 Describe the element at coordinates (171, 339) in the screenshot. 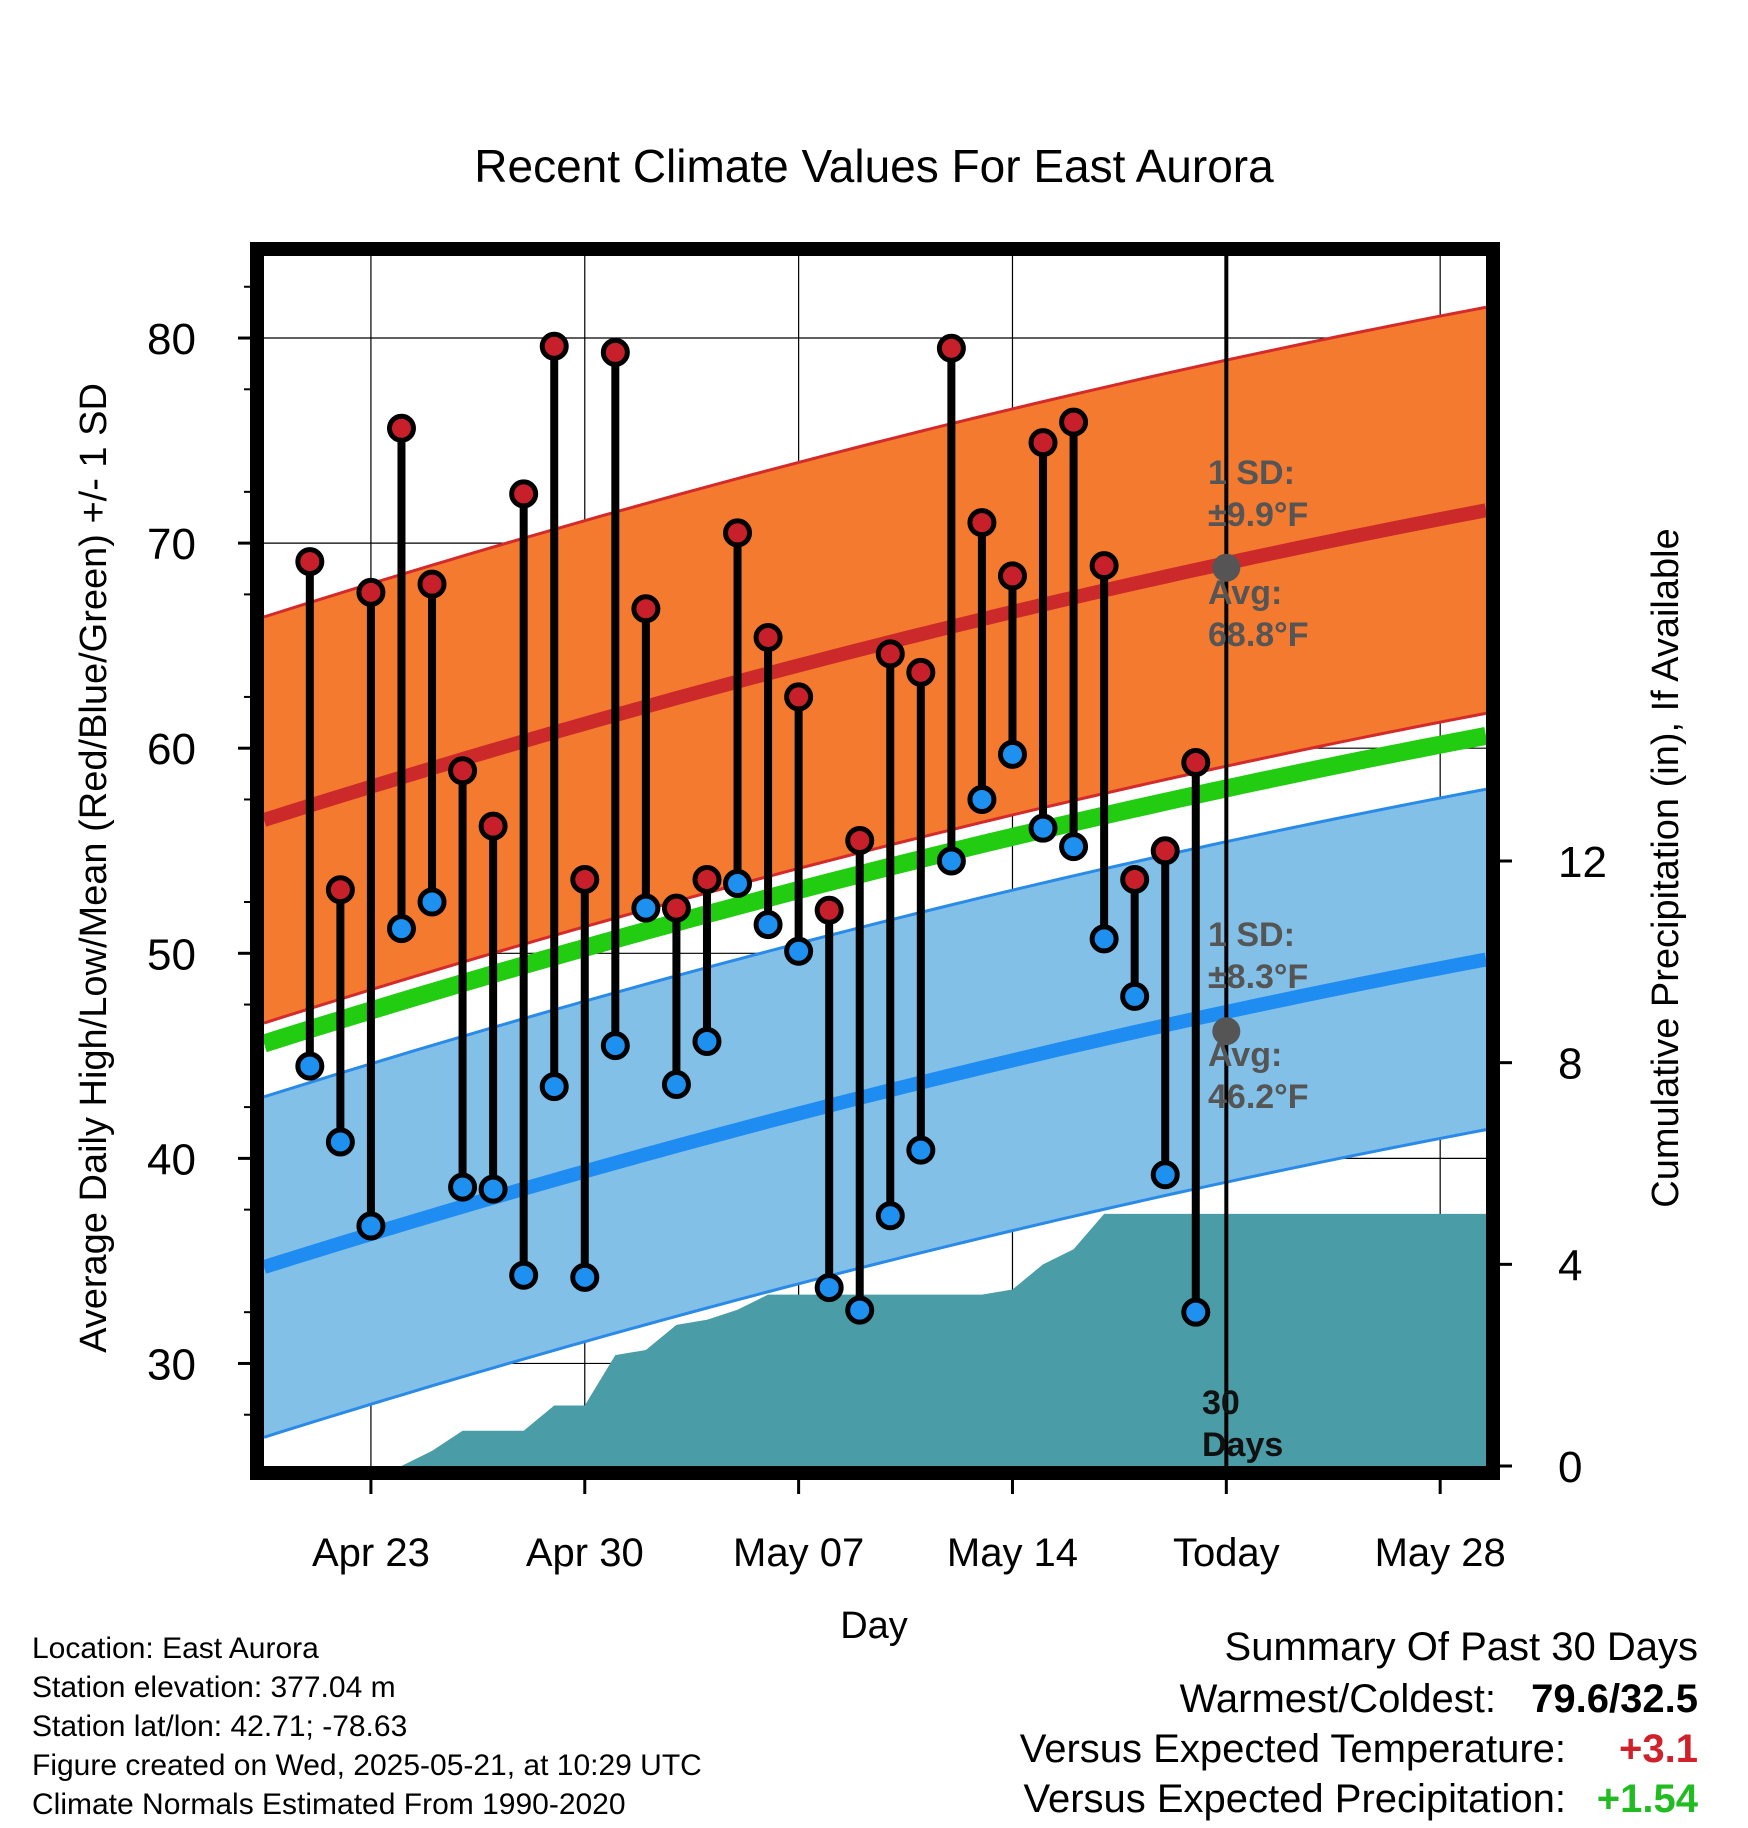

I see `y-tick-label-80: 80` at that location.